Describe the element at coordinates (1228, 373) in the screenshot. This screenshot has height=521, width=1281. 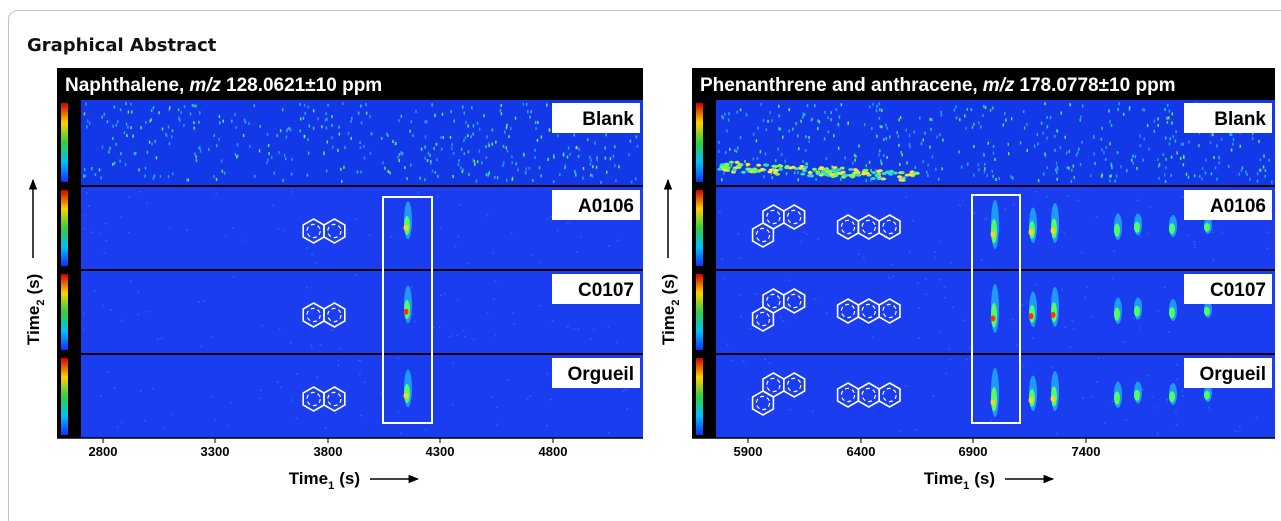
I see `sample-label: Orgueil` at that location.